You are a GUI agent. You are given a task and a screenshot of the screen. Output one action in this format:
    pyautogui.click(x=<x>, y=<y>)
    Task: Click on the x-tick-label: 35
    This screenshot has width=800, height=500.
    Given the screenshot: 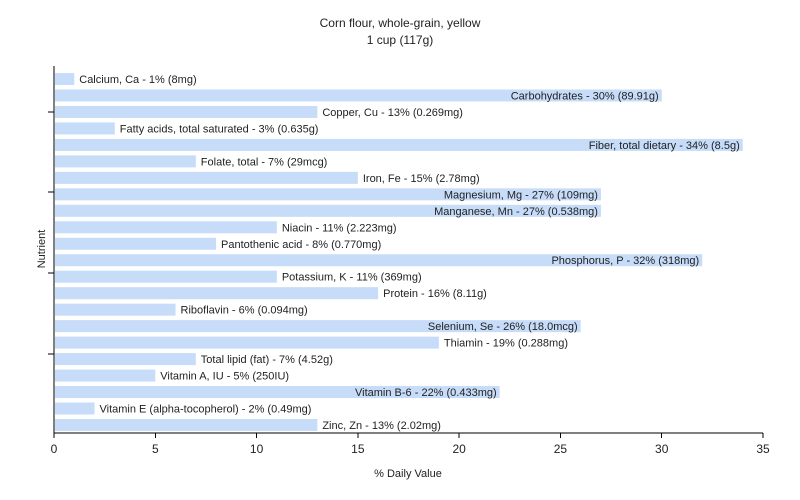 What is the action you would take?
    pyautogui.click(x=763, y=449)
    